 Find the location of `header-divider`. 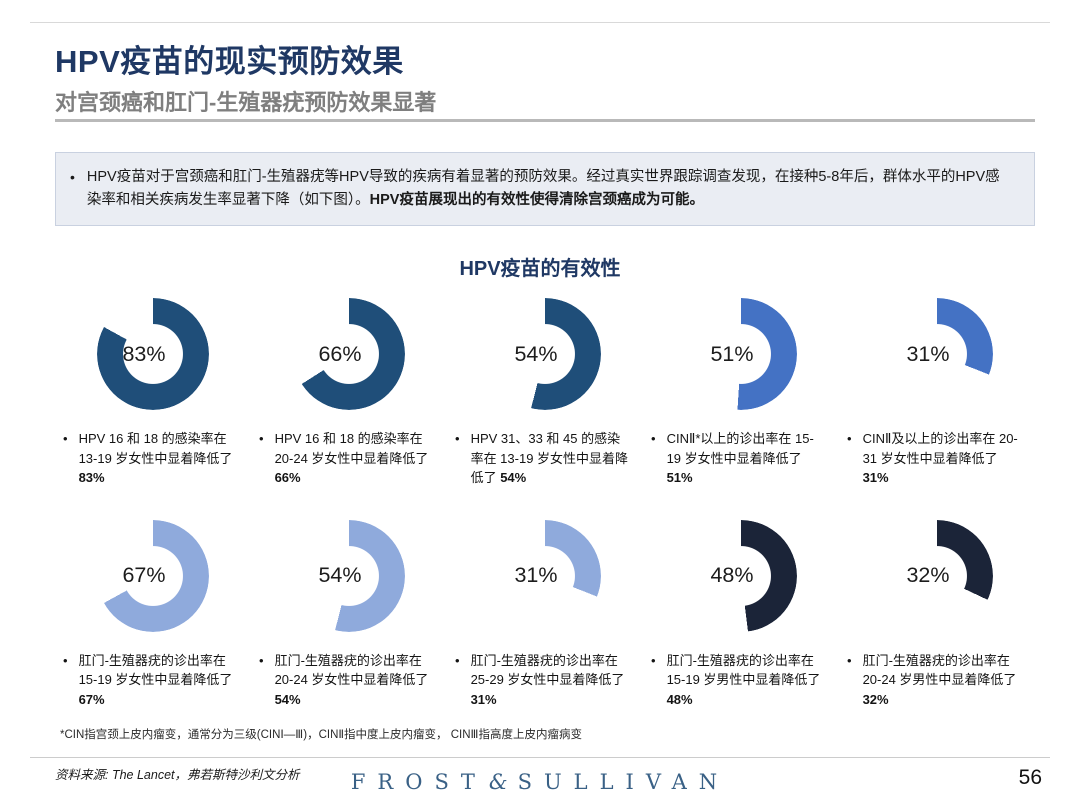

header-divider is located at coordinates (545, 120).